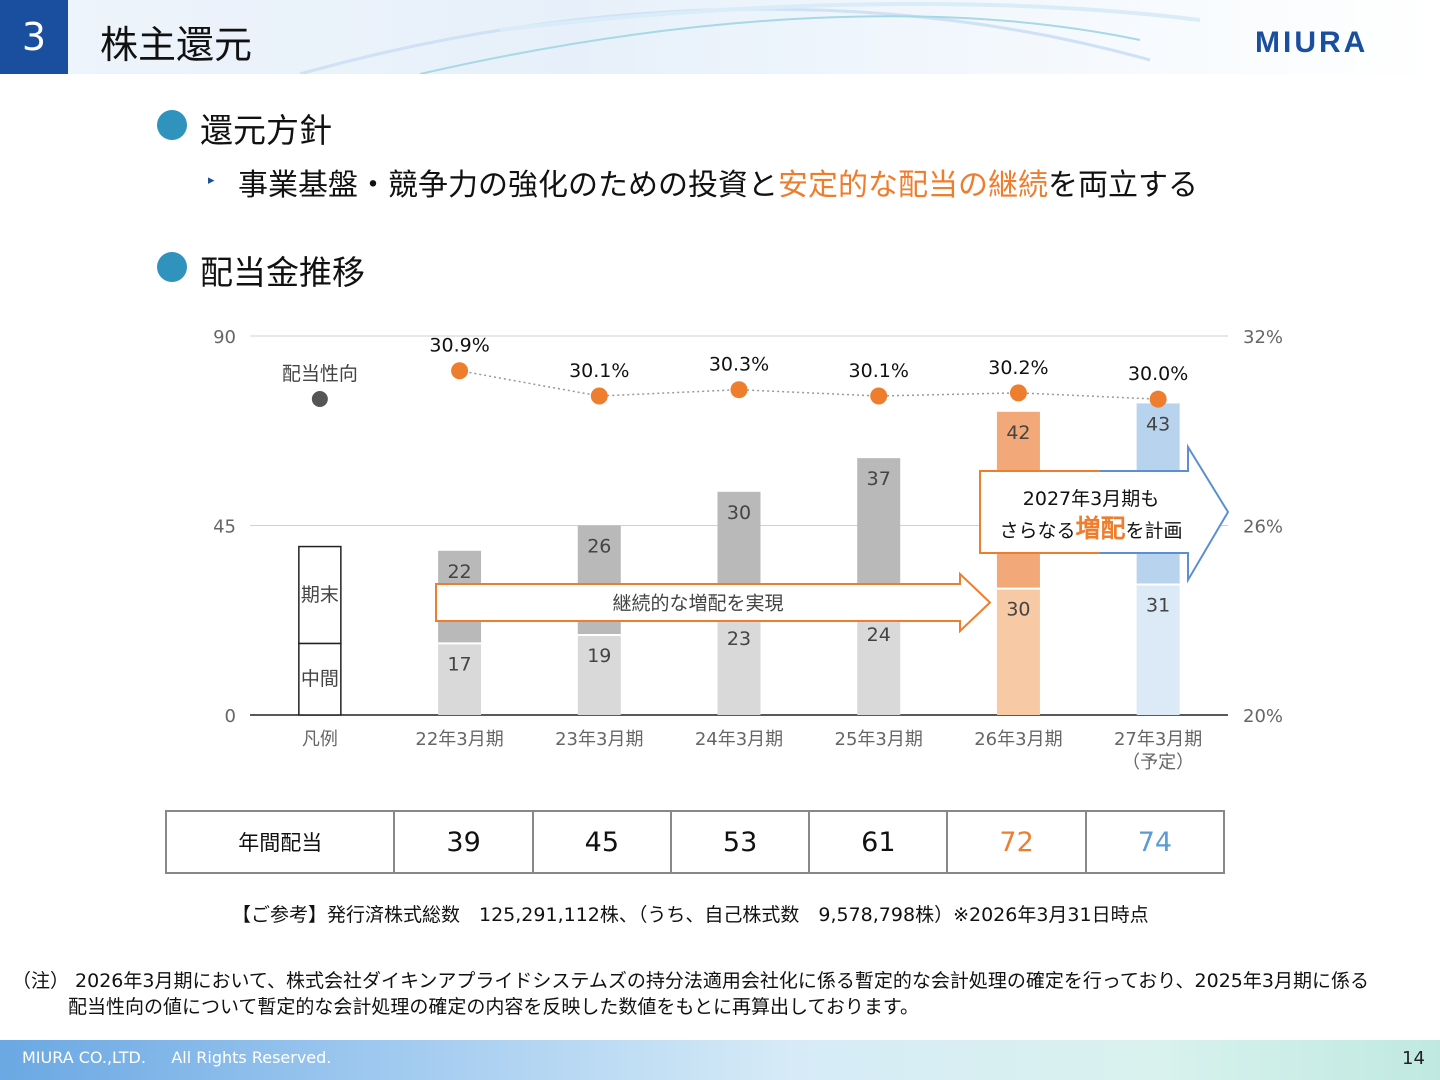  I want to click on x-tick-label: 27年3月期, so click(1158, 739).